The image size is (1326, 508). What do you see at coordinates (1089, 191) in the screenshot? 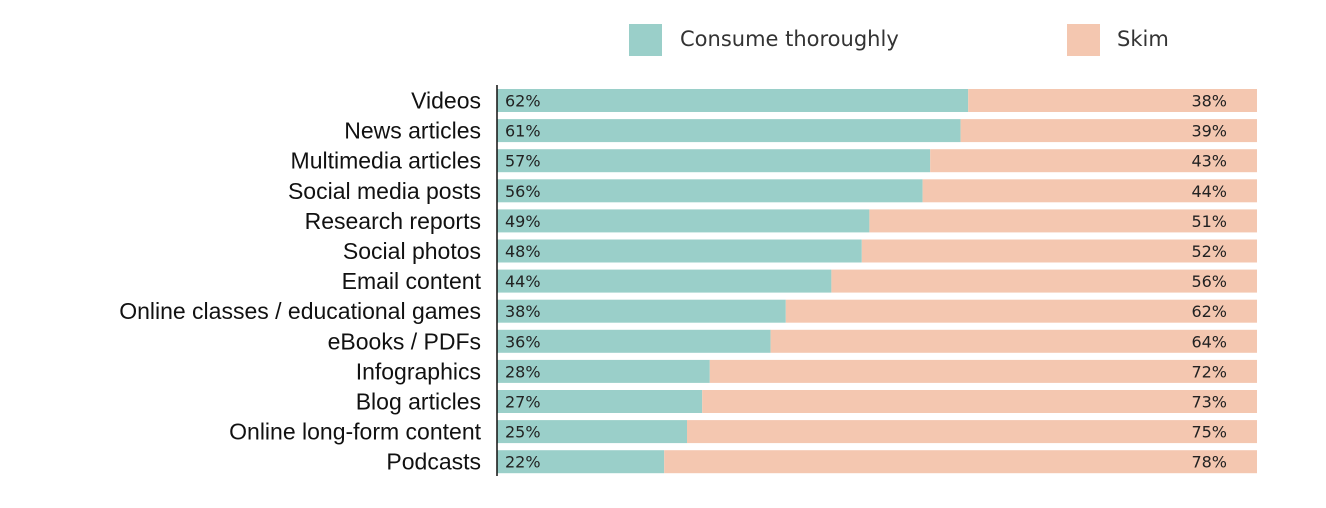
I see `bar-skim-social-media-posts` at bounding box center [1089, 191].